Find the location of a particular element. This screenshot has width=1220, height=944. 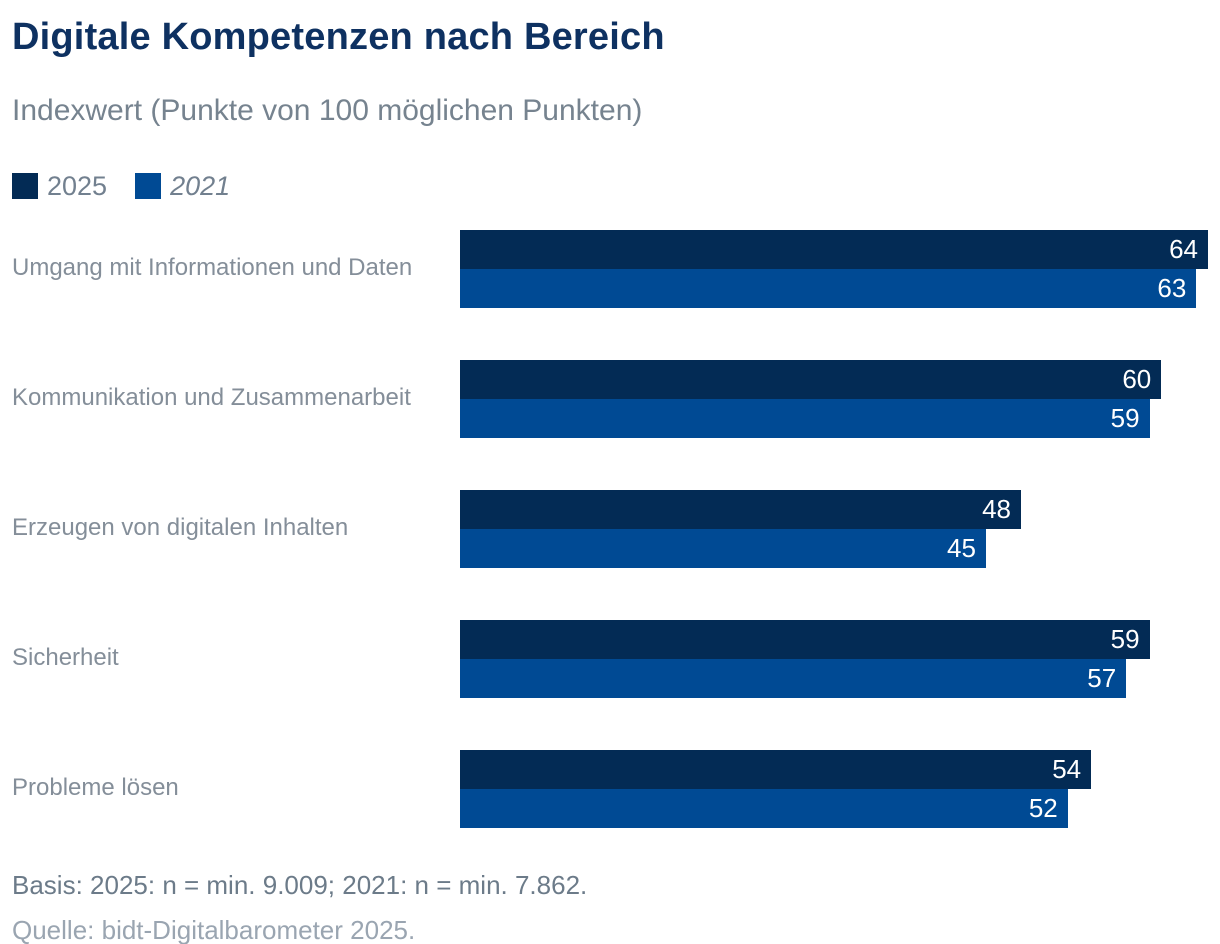

bar-pair: 54 52 is located at coordinates (834, 788).